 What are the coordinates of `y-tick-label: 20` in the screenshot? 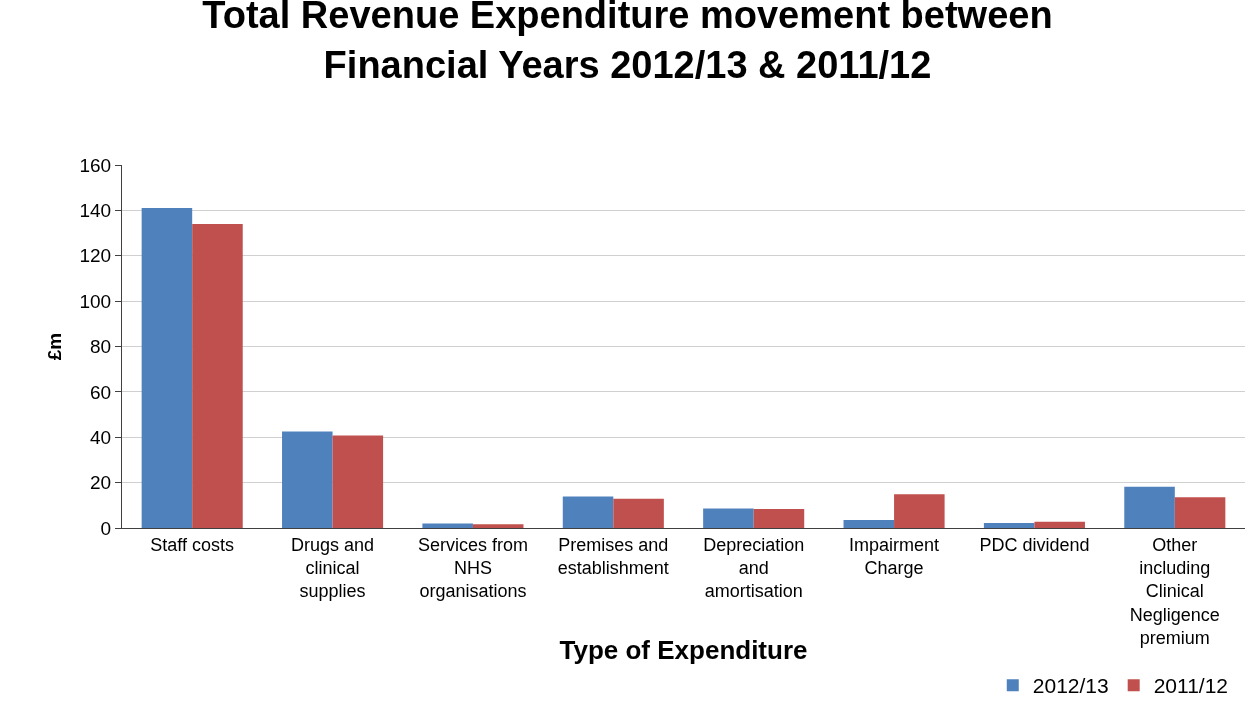 It's located at (101, 483).